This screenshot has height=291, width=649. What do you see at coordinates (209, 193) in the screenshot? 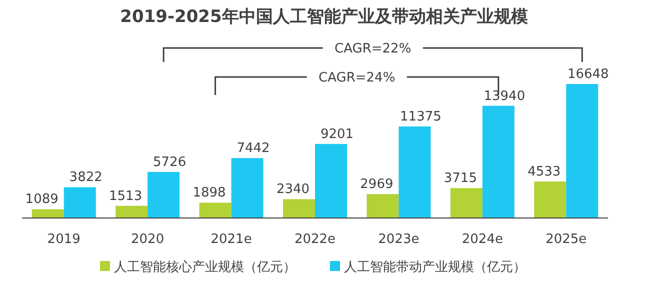
I see `data-label: 1898` at bounding box center [209, 193].